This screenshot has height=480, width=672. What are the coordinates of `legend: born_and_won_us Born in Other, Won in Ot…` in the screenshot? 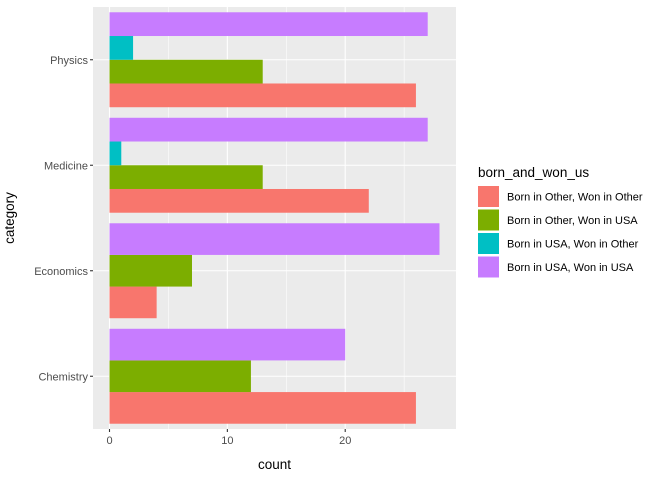 It's located at (560, 221).